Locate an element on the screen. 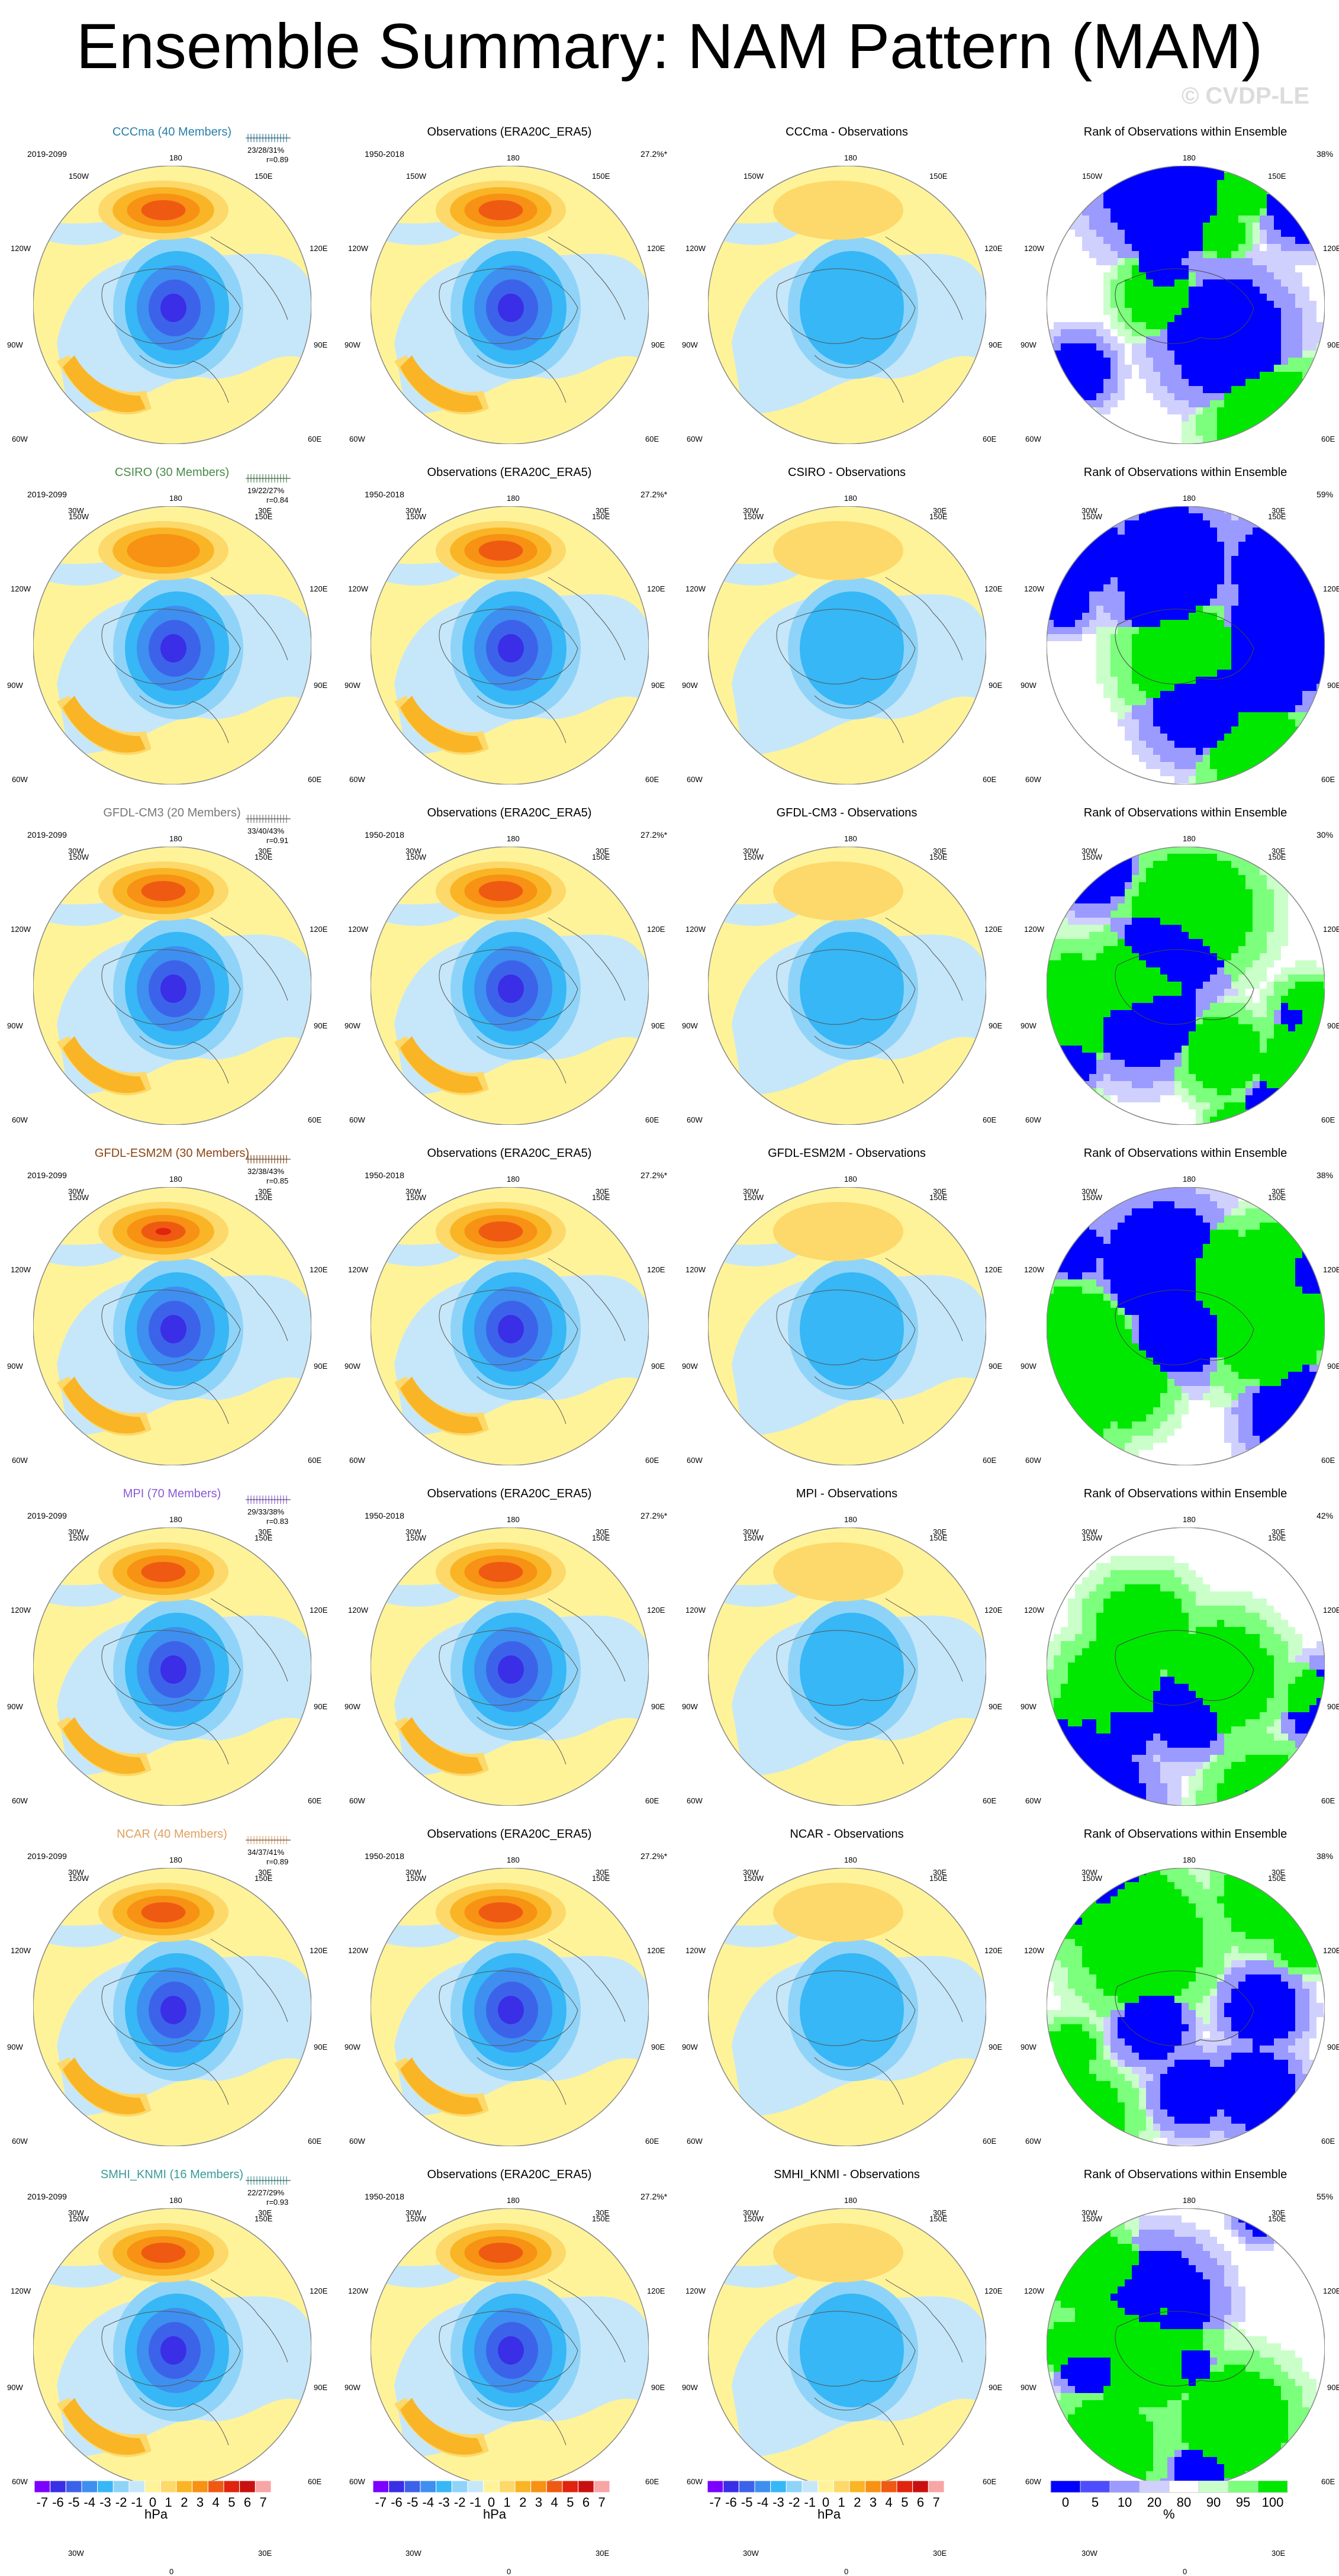 The height and width of the screenshot is (2576, 1339). rank-title: Rank of Observations within Ensemble is located at coordinates (1178, 1834).